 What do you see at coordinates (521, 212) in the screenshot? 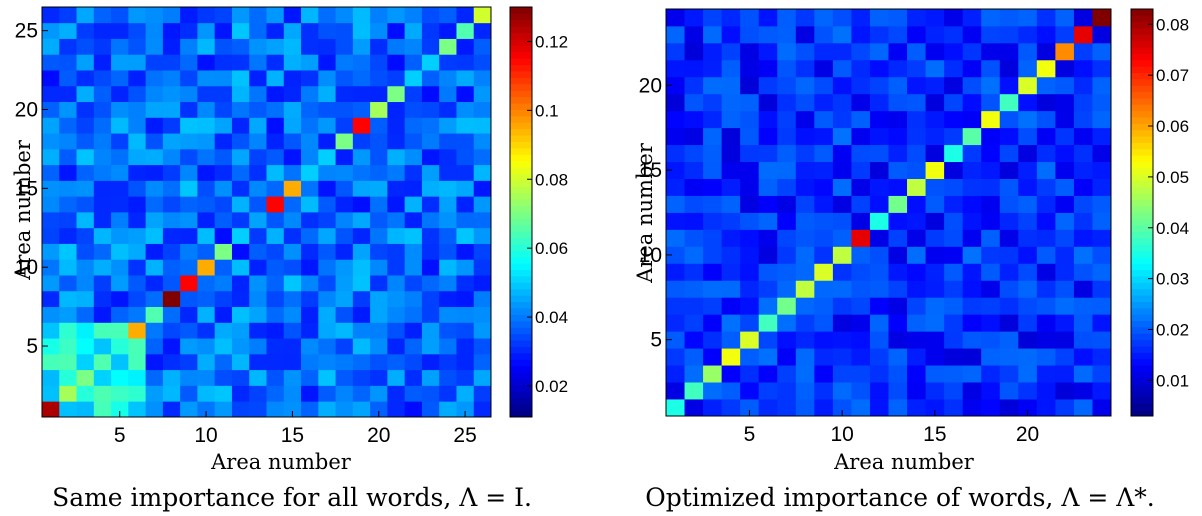
I see `colorbar-frame` at bounding box center [521, 212].